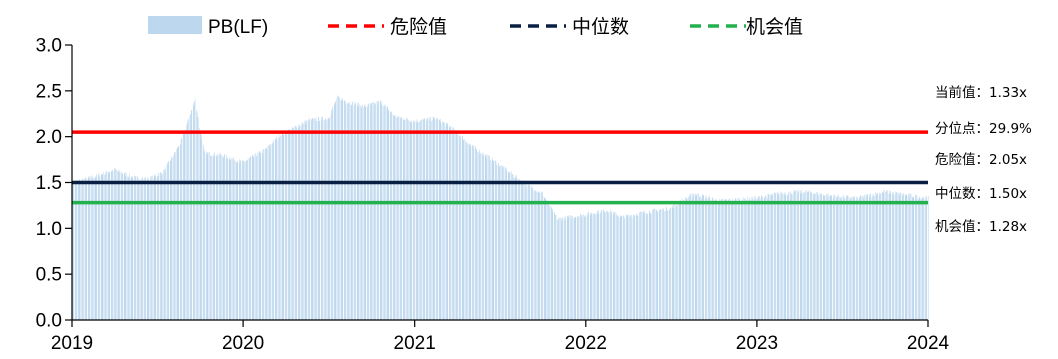  I want to click on annotation-row: 机会值：1.28x, so click(981, 227).